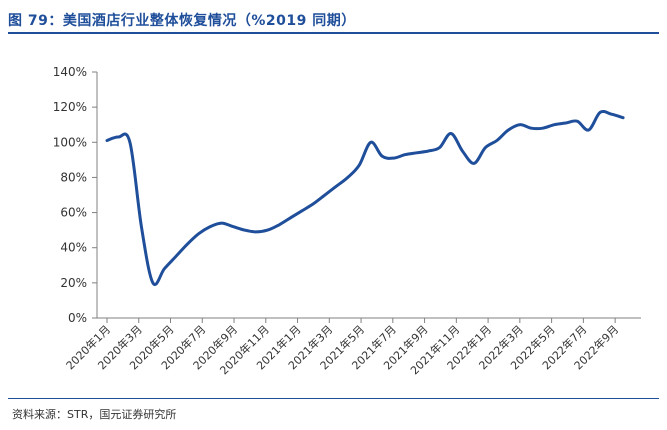 The image size is (667, 430). Describe the element at coordinates (70, 107) in the screenshot. I see `y-tick-label: 120%` at that location.